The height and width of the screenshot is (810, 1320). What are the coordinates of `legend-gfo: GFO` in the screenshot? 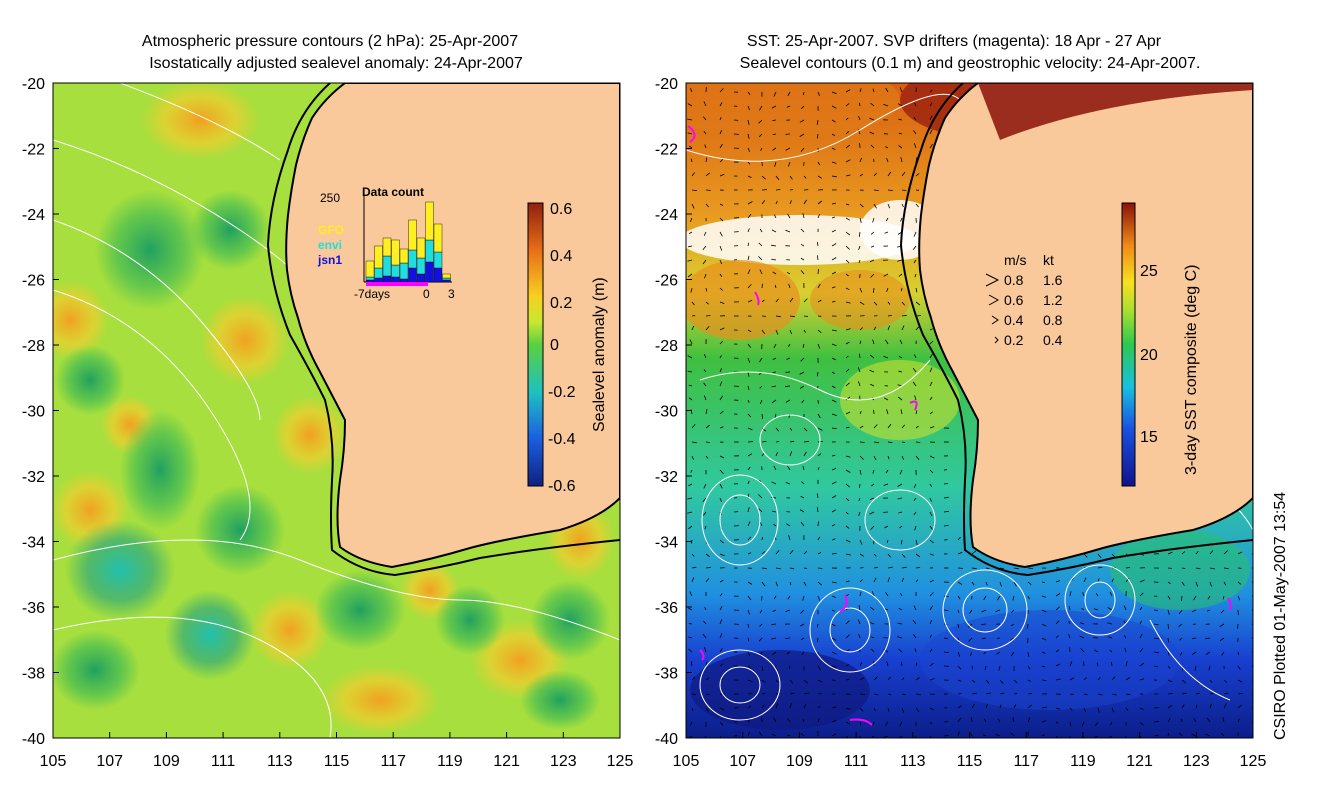 It's located at (331, 230).